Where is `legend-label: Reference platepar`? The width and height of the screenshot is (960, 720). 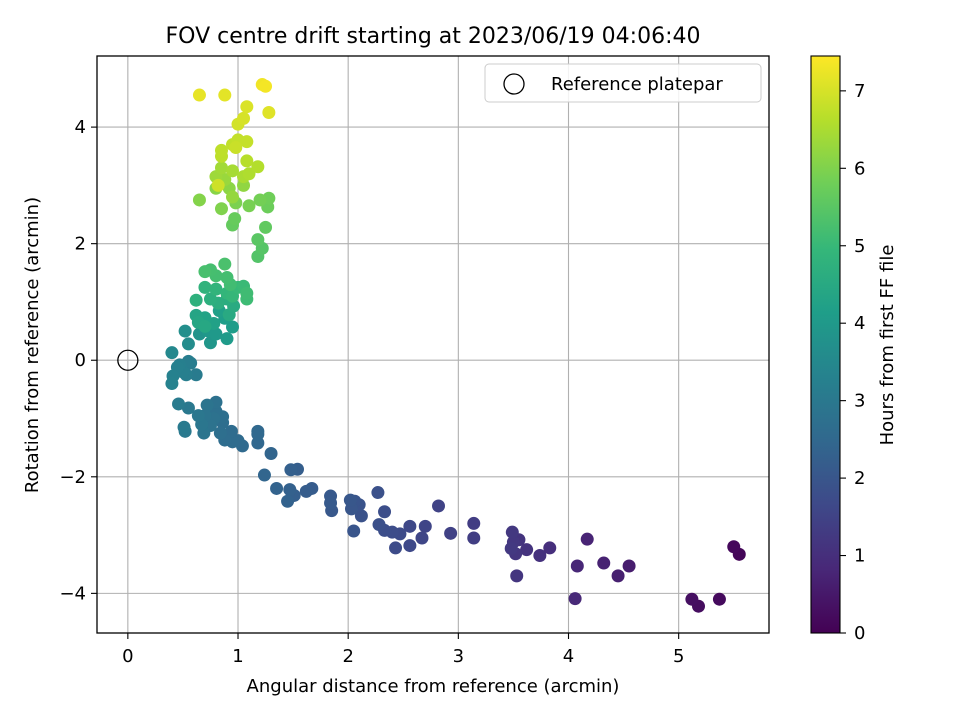 legend-label: Reference platepar is located at coordinates (637, 84).